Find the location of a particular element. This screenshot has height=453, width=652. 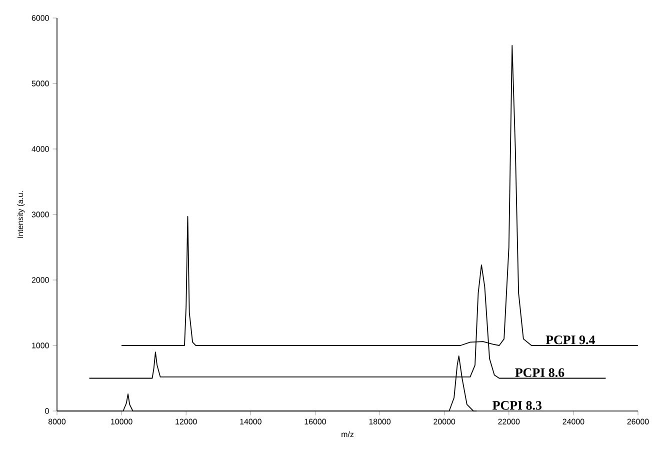

series-label: PCPI 8.6 is located at coordinates (539, 373).